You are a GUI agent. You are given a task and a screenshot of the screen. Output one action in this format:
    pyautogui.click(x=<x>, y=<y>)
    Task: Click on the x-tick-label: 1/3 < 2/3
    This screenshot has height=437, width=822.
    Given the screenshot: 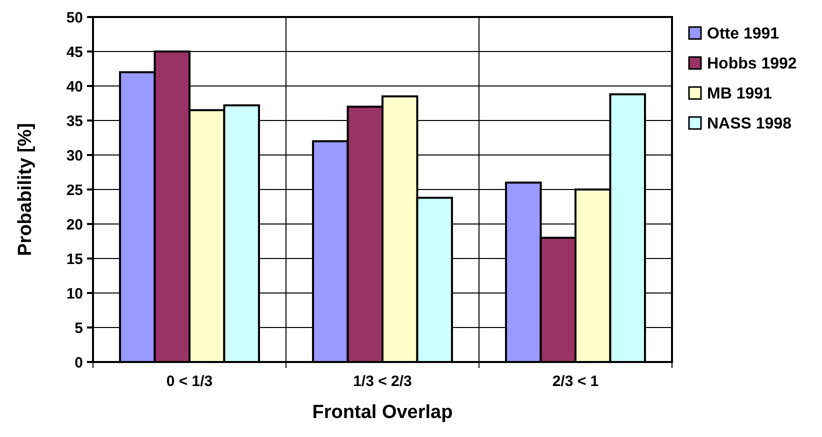 What is the action you would take?
    pyautogui.click(x=382, y=381)
    